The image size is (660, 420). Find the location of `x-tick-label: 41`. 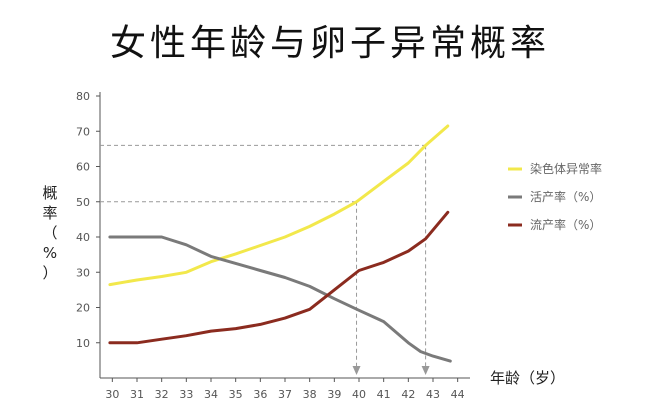

x-tick-label: 41 is located at coordinates (384, 394).